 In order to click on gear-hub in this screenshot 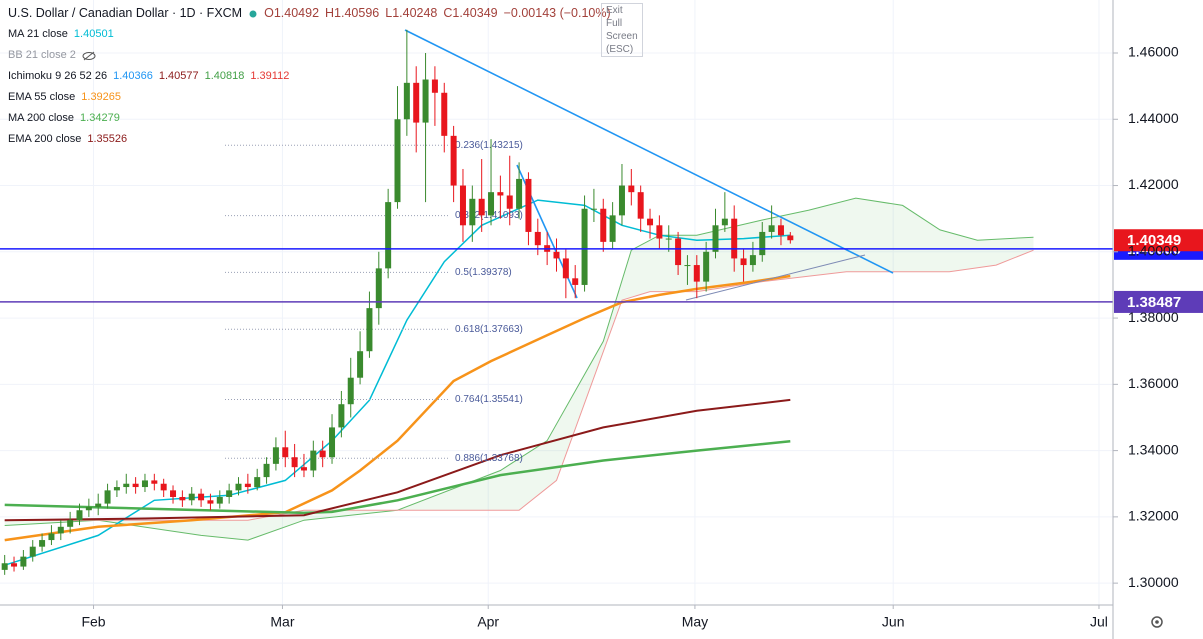, I will do `click(1157, 622)`.